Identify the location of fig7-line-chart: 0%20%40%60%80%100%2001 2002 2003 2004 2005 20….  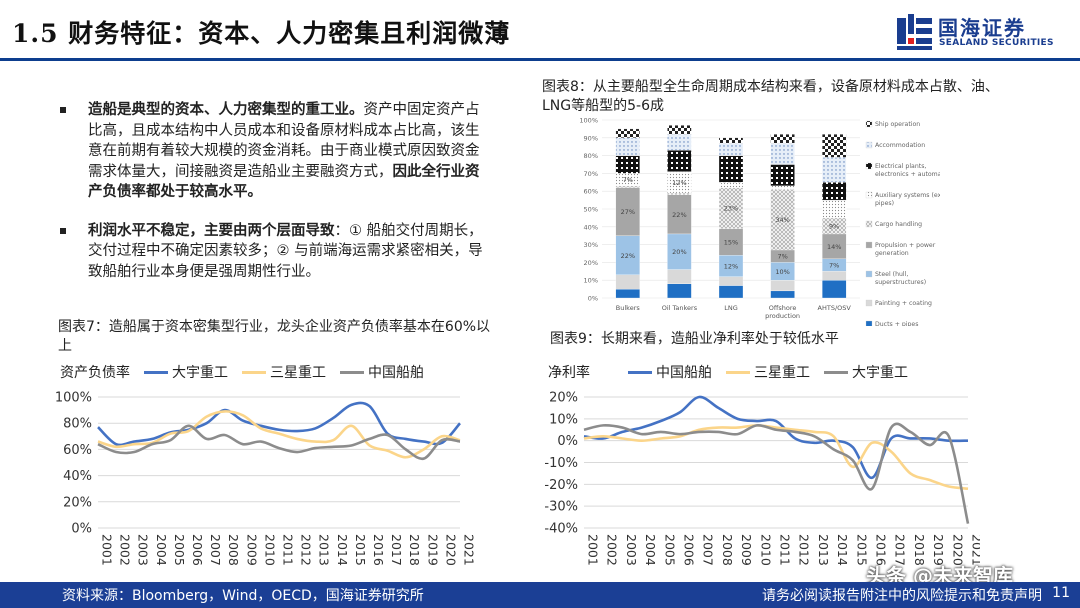
(266, 478).